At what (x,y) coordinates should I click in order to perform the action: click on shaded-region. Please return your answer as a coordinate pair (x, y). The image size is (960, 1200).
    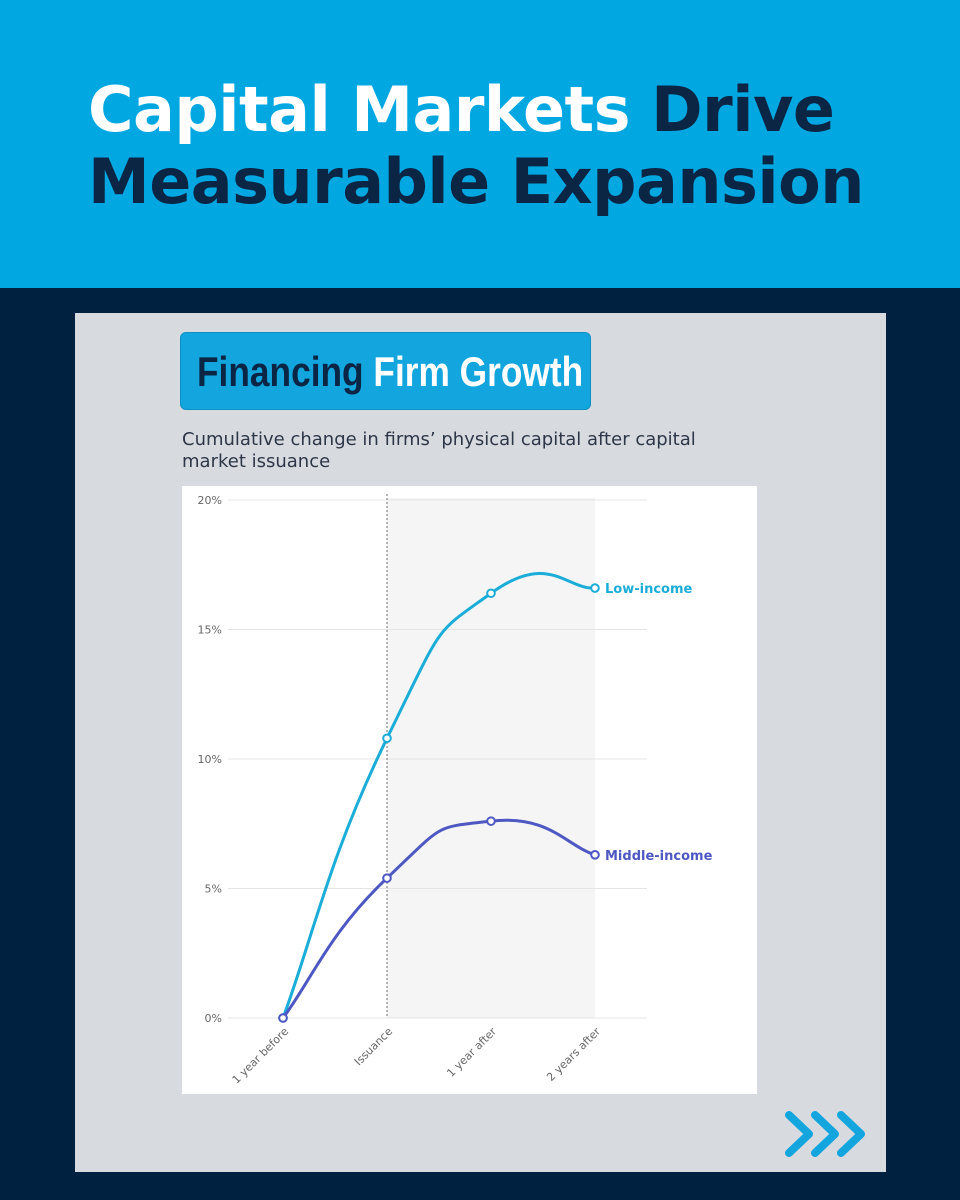
    Looking at the image, I should click on (491, 758).